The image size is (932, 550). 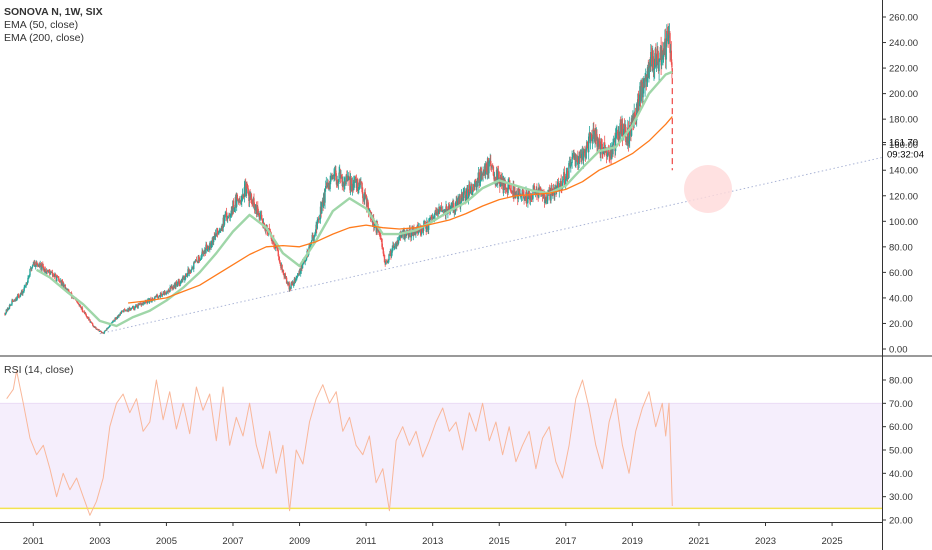 What do you see at coordinates (901, 273) in the screenshot?
I see `price-tick-label: 60.00` at bounding box center [901, 273].